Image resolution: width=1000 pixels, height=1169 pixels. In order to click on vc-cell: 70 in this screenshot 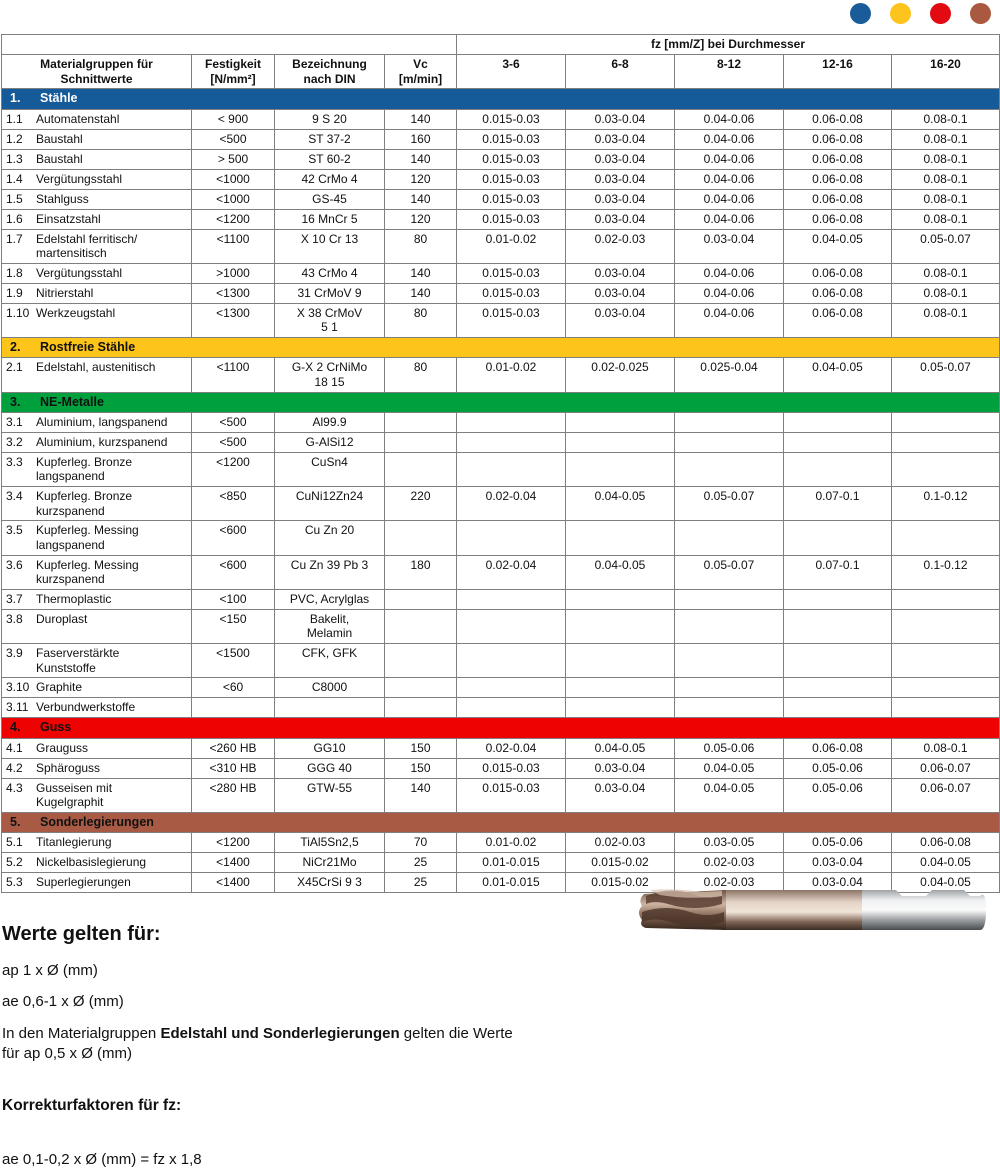, I will do `click(420, 842)`.